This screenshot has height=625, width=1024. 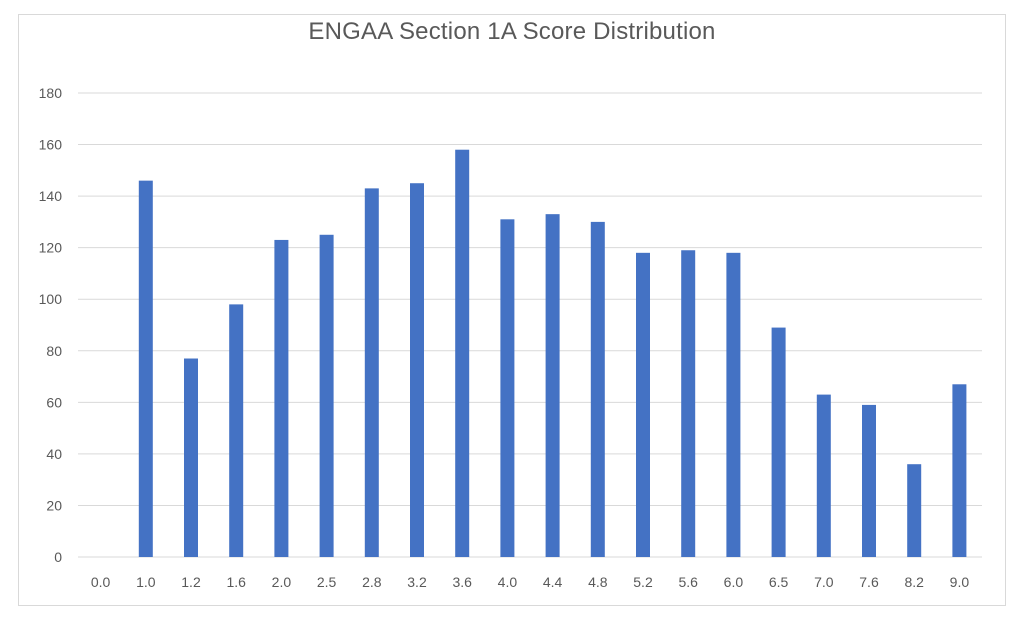 I want to click on bar-3.2, so click(x=417, y=370).